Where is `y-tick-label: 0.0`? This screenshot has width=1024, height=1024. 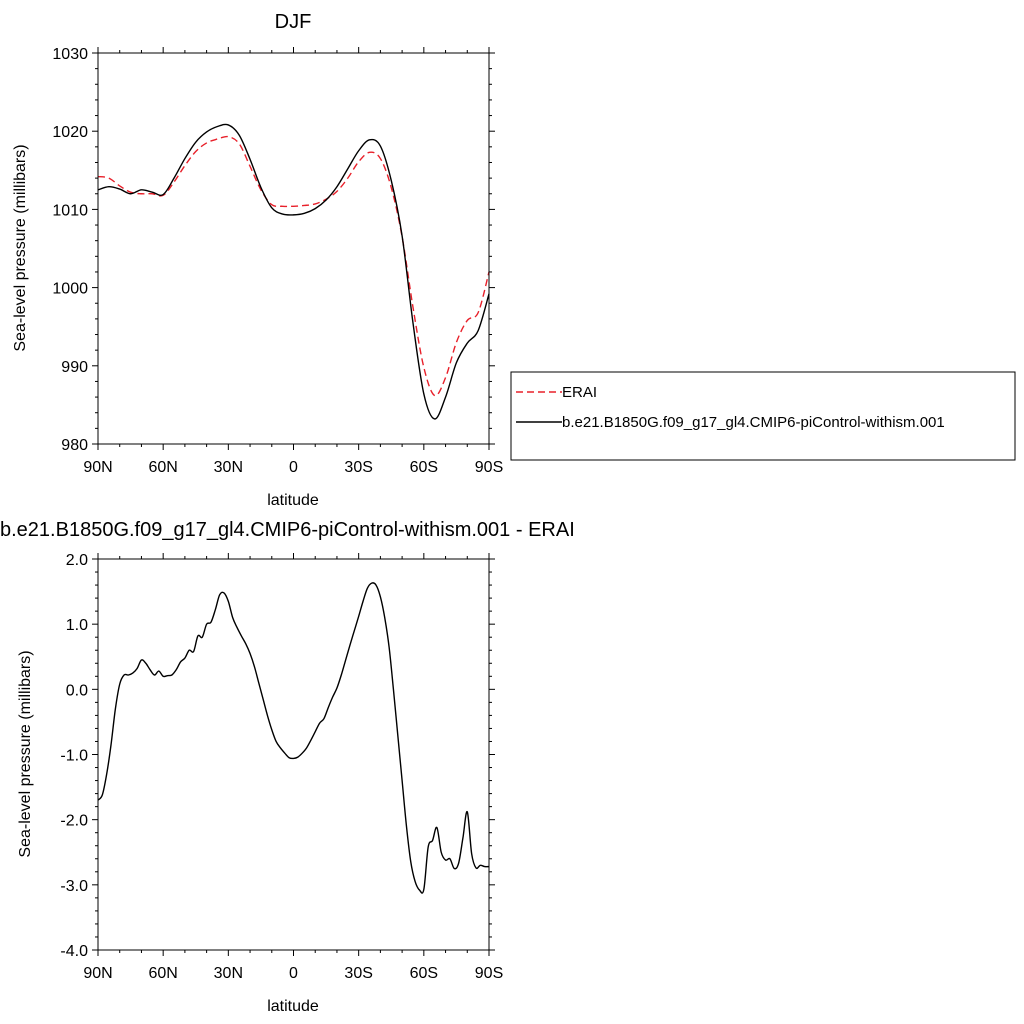
y-tick-label: 0.0 is located at coordinates (77, 690).